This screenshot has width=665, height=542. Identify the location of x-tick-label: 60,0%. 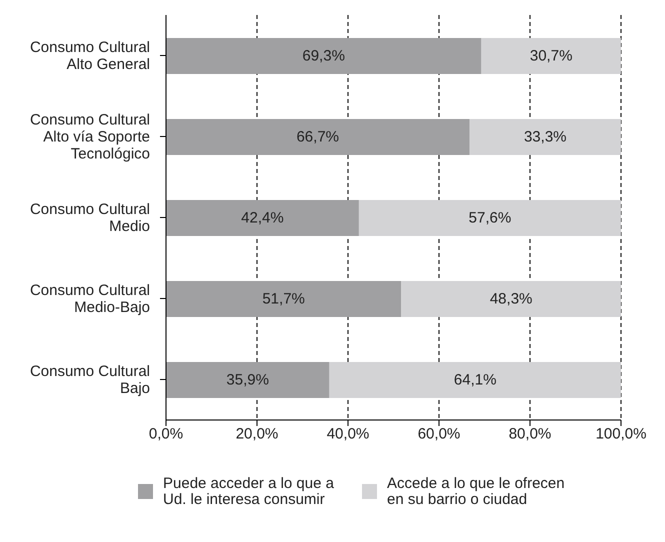
(439, 434).